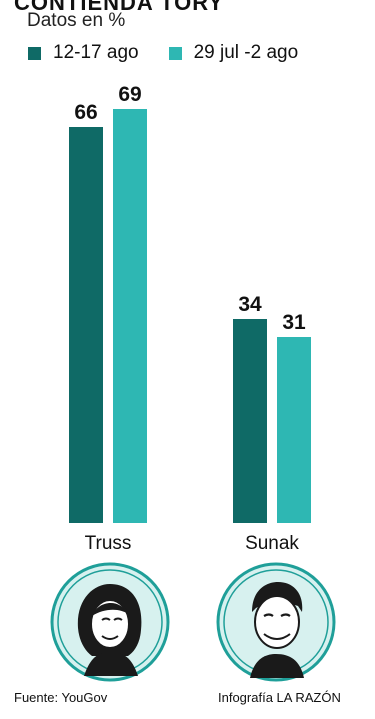 The image size is (375, 719). What do you see at coordinates (108, 543) in the screenshot?
I see `category-label-truss: Truss` at bounding box center [108, 543].